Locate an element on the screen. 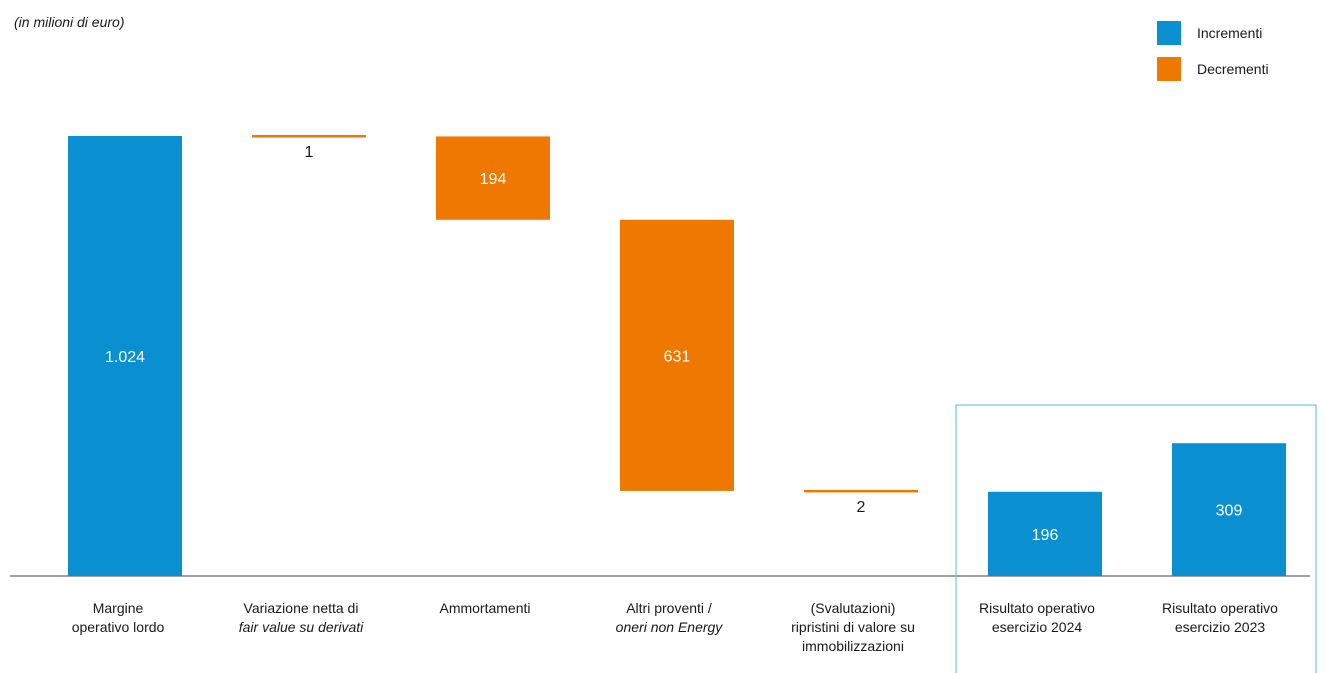 The image size is (1325, 673). category-label-line: operativo lordo is located at coordinates (118, 627).